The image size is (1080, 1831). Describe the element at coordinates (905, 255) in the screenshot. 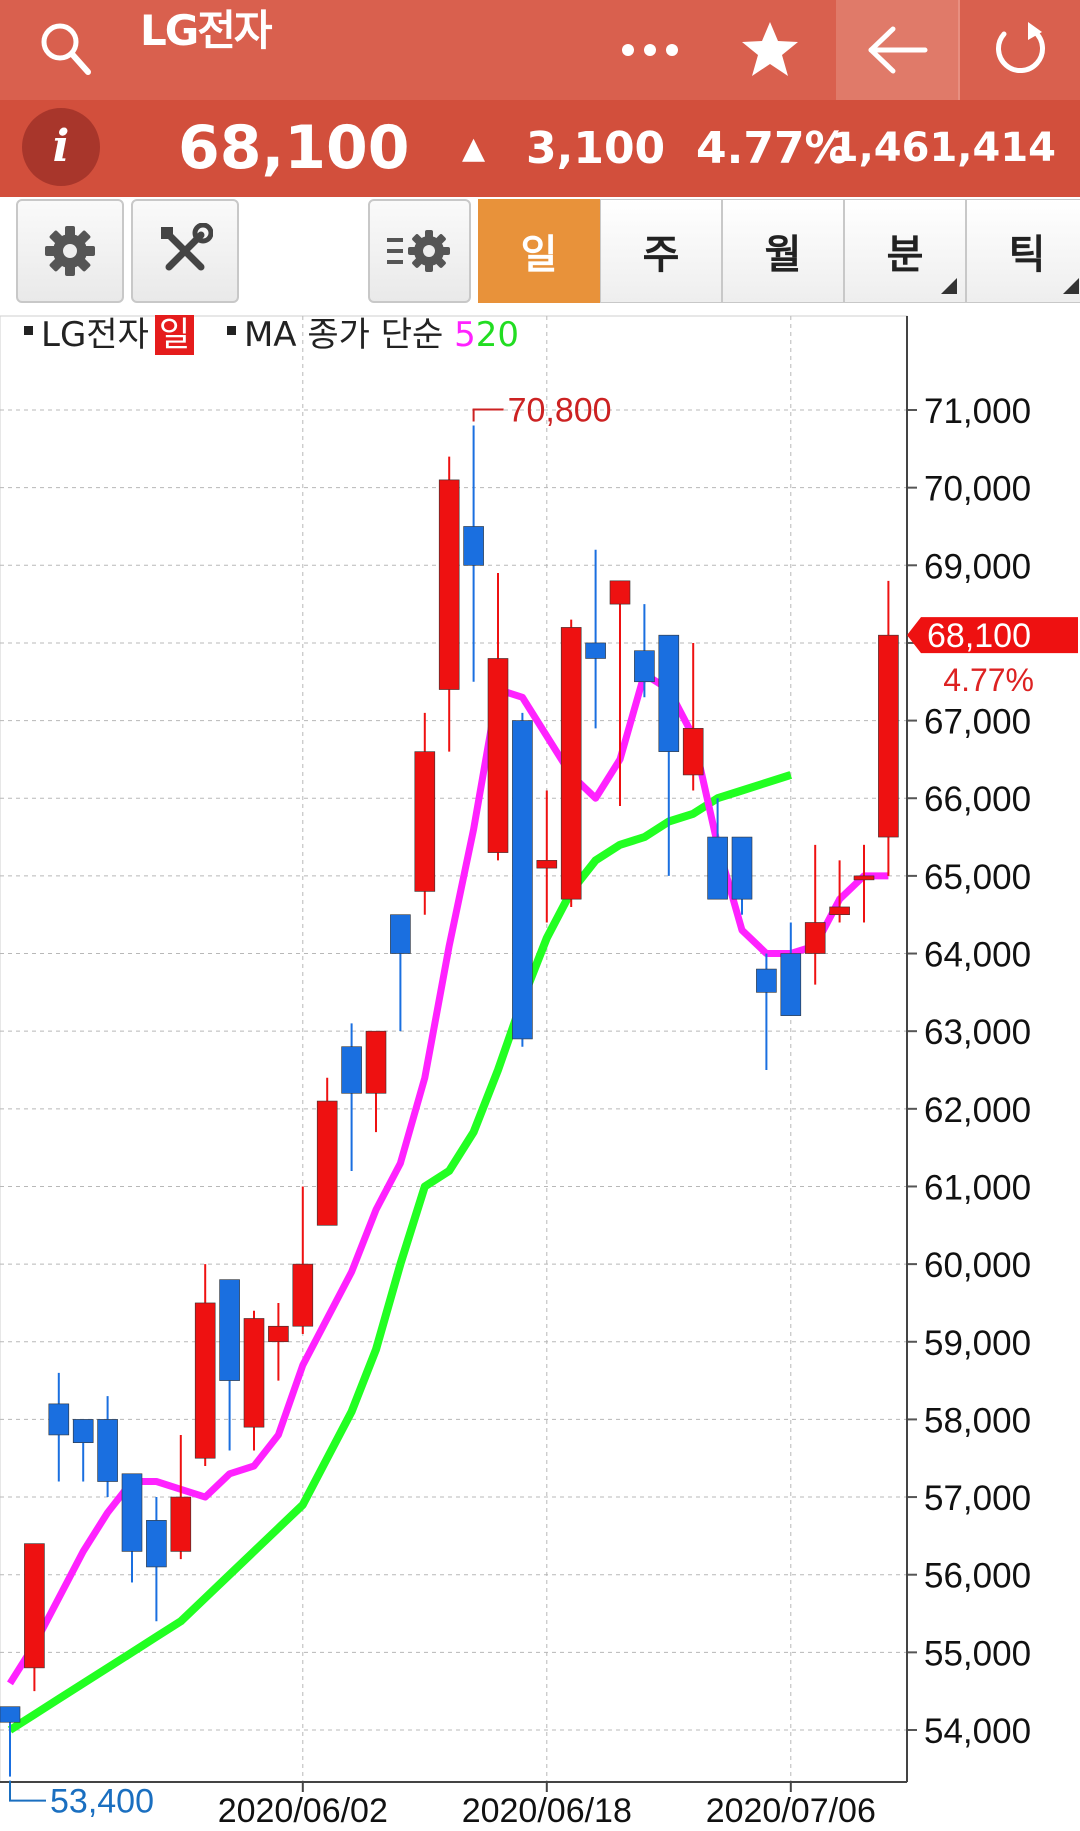

I see `period-tab-minute-label: 분` at that location.